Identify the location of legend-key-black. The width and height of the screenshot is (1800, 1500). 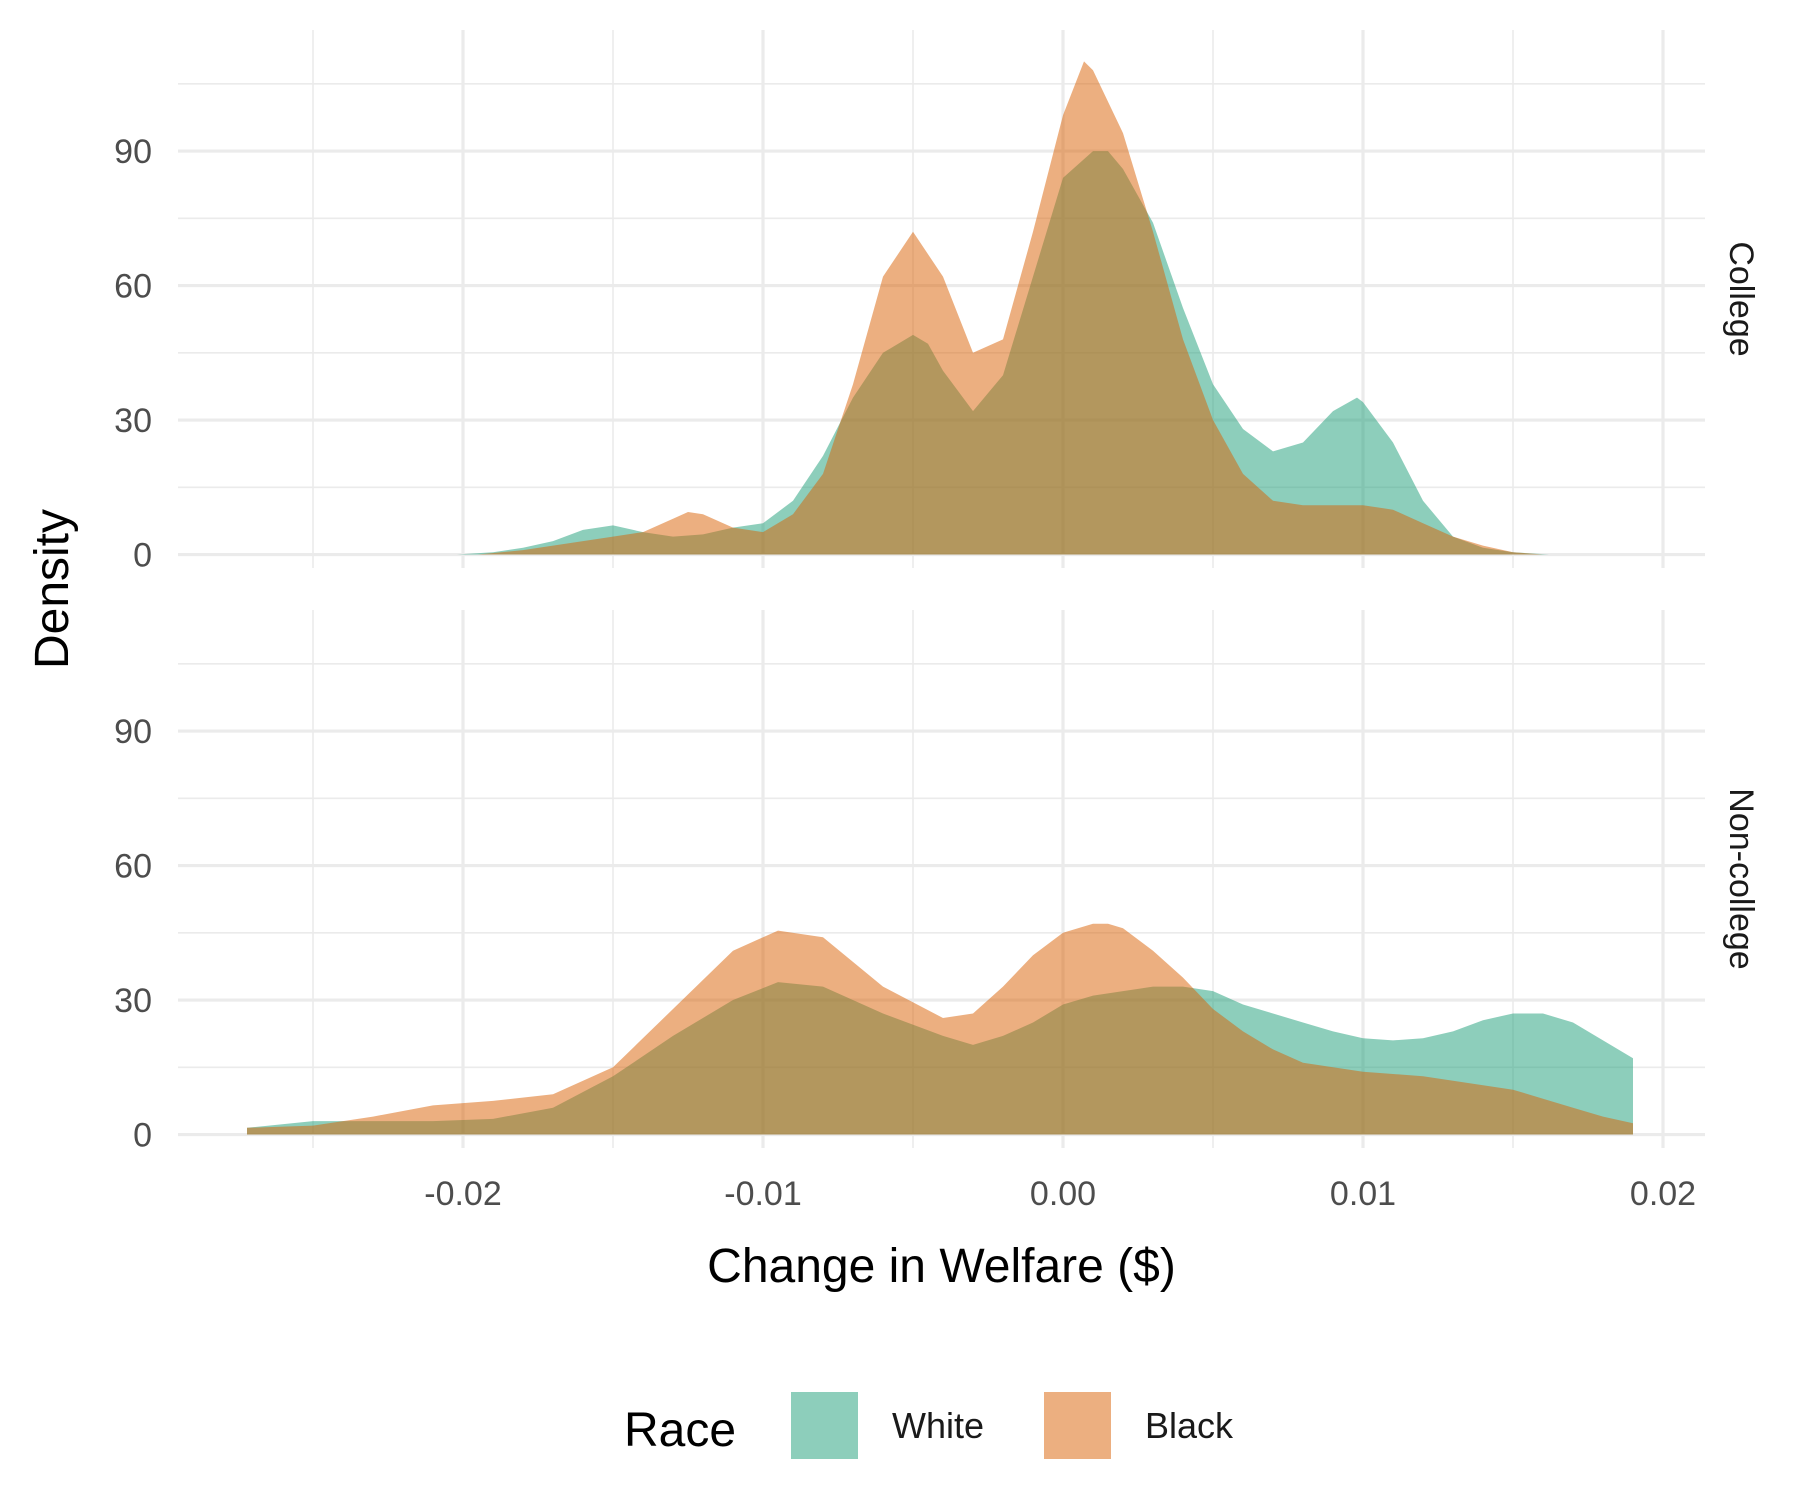
(1077, 1425).